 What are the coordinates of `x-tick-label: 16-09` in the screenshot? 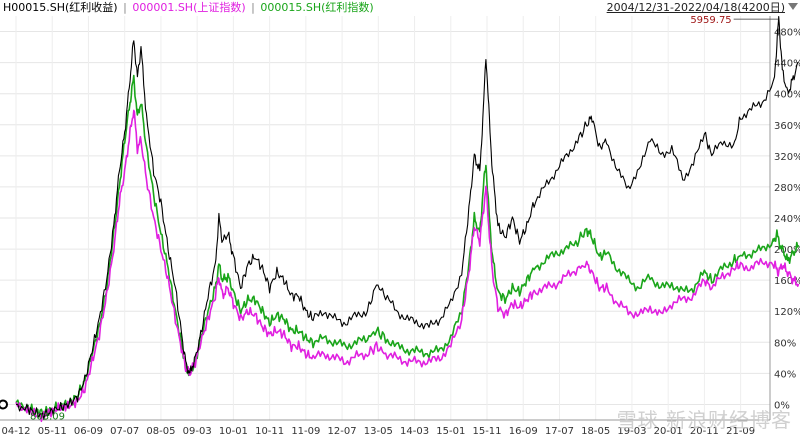 It's located at (523, 431).